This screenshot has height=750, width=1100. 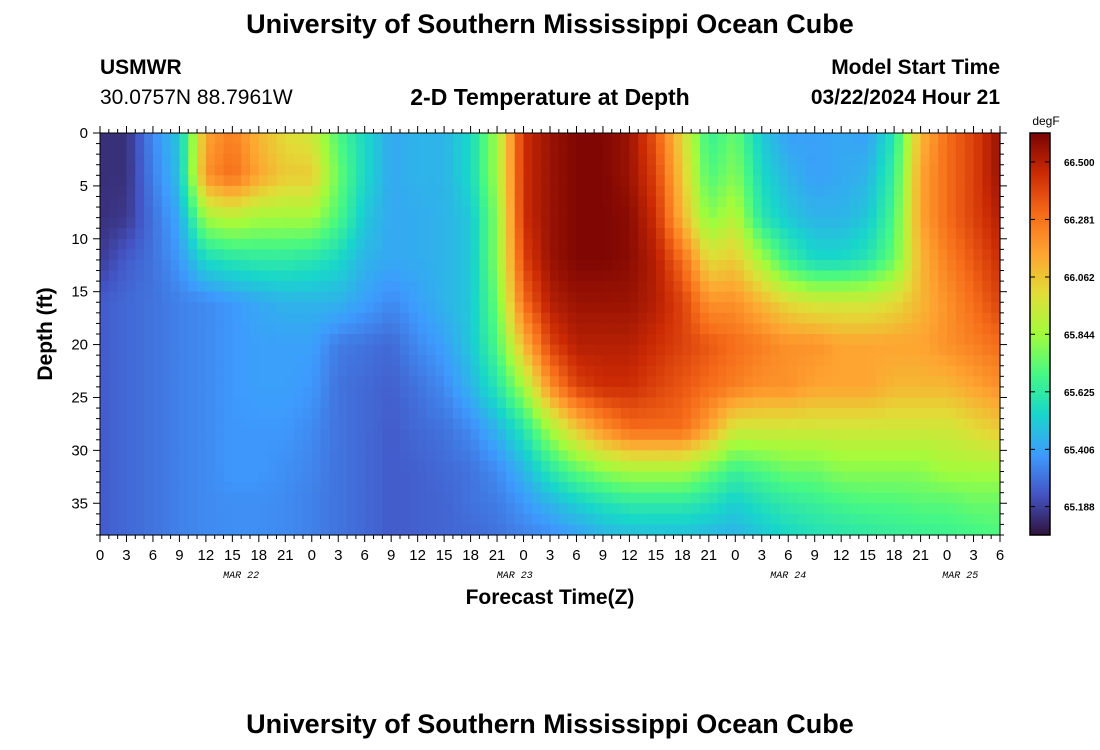 What do you see at coordinates (920, 555) in the screenshot?
I see `x-tick-label: 21` at bounding box center [920, 555].